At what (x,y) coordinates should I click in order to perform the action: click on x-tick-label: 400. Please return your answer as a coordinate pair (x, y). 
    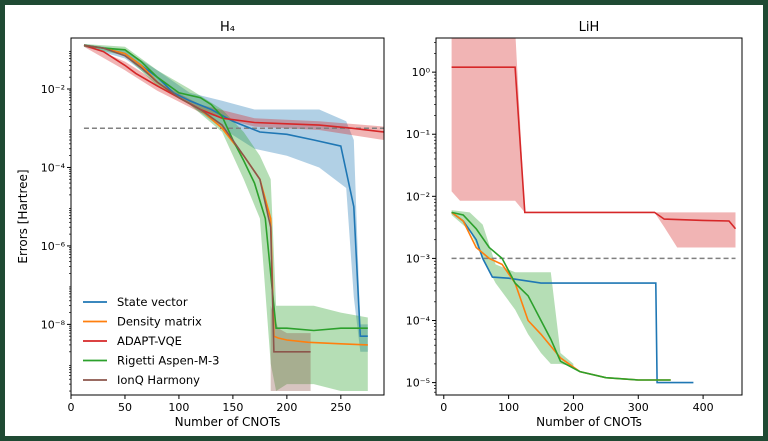
    Looking at the image, I should click on (703, 407).